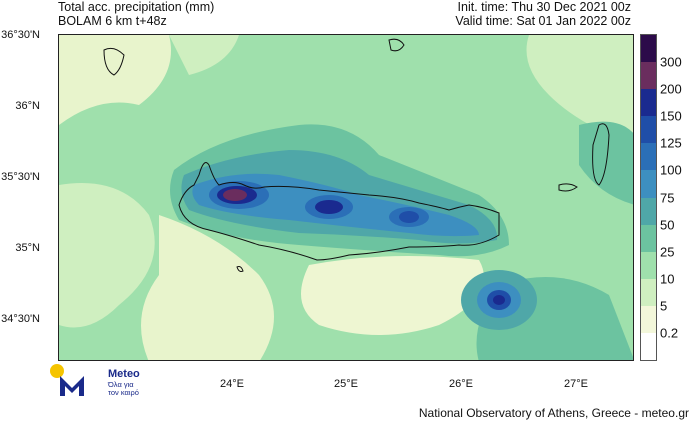  Describe the element at coordinates (114, 61) in the screenshot. I see `island-milos` at that location.